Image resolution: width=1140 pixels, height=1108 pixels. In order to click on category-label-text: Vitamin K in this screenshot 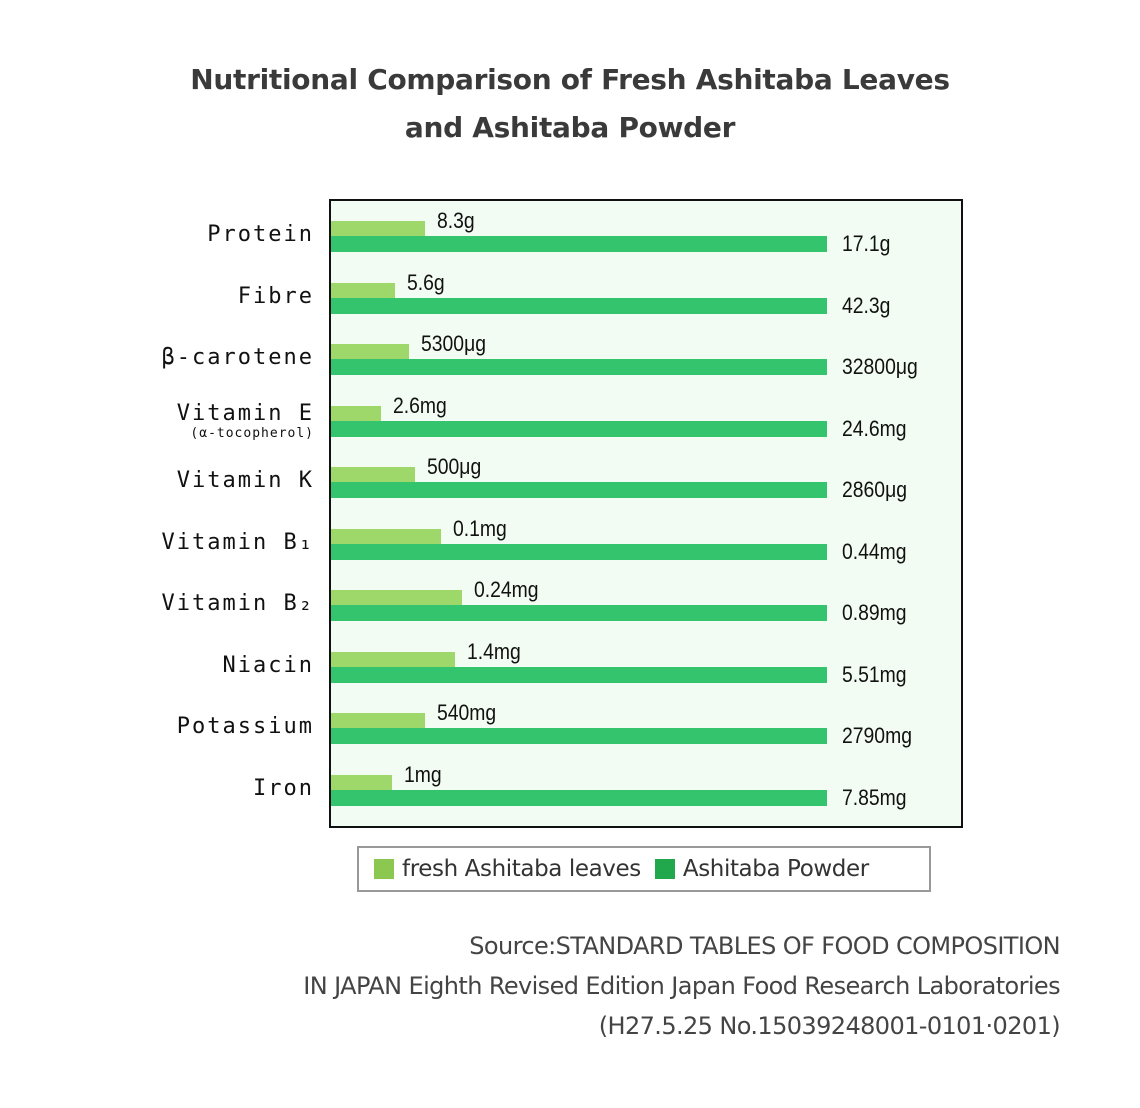, I will do `click(245, 480)`.